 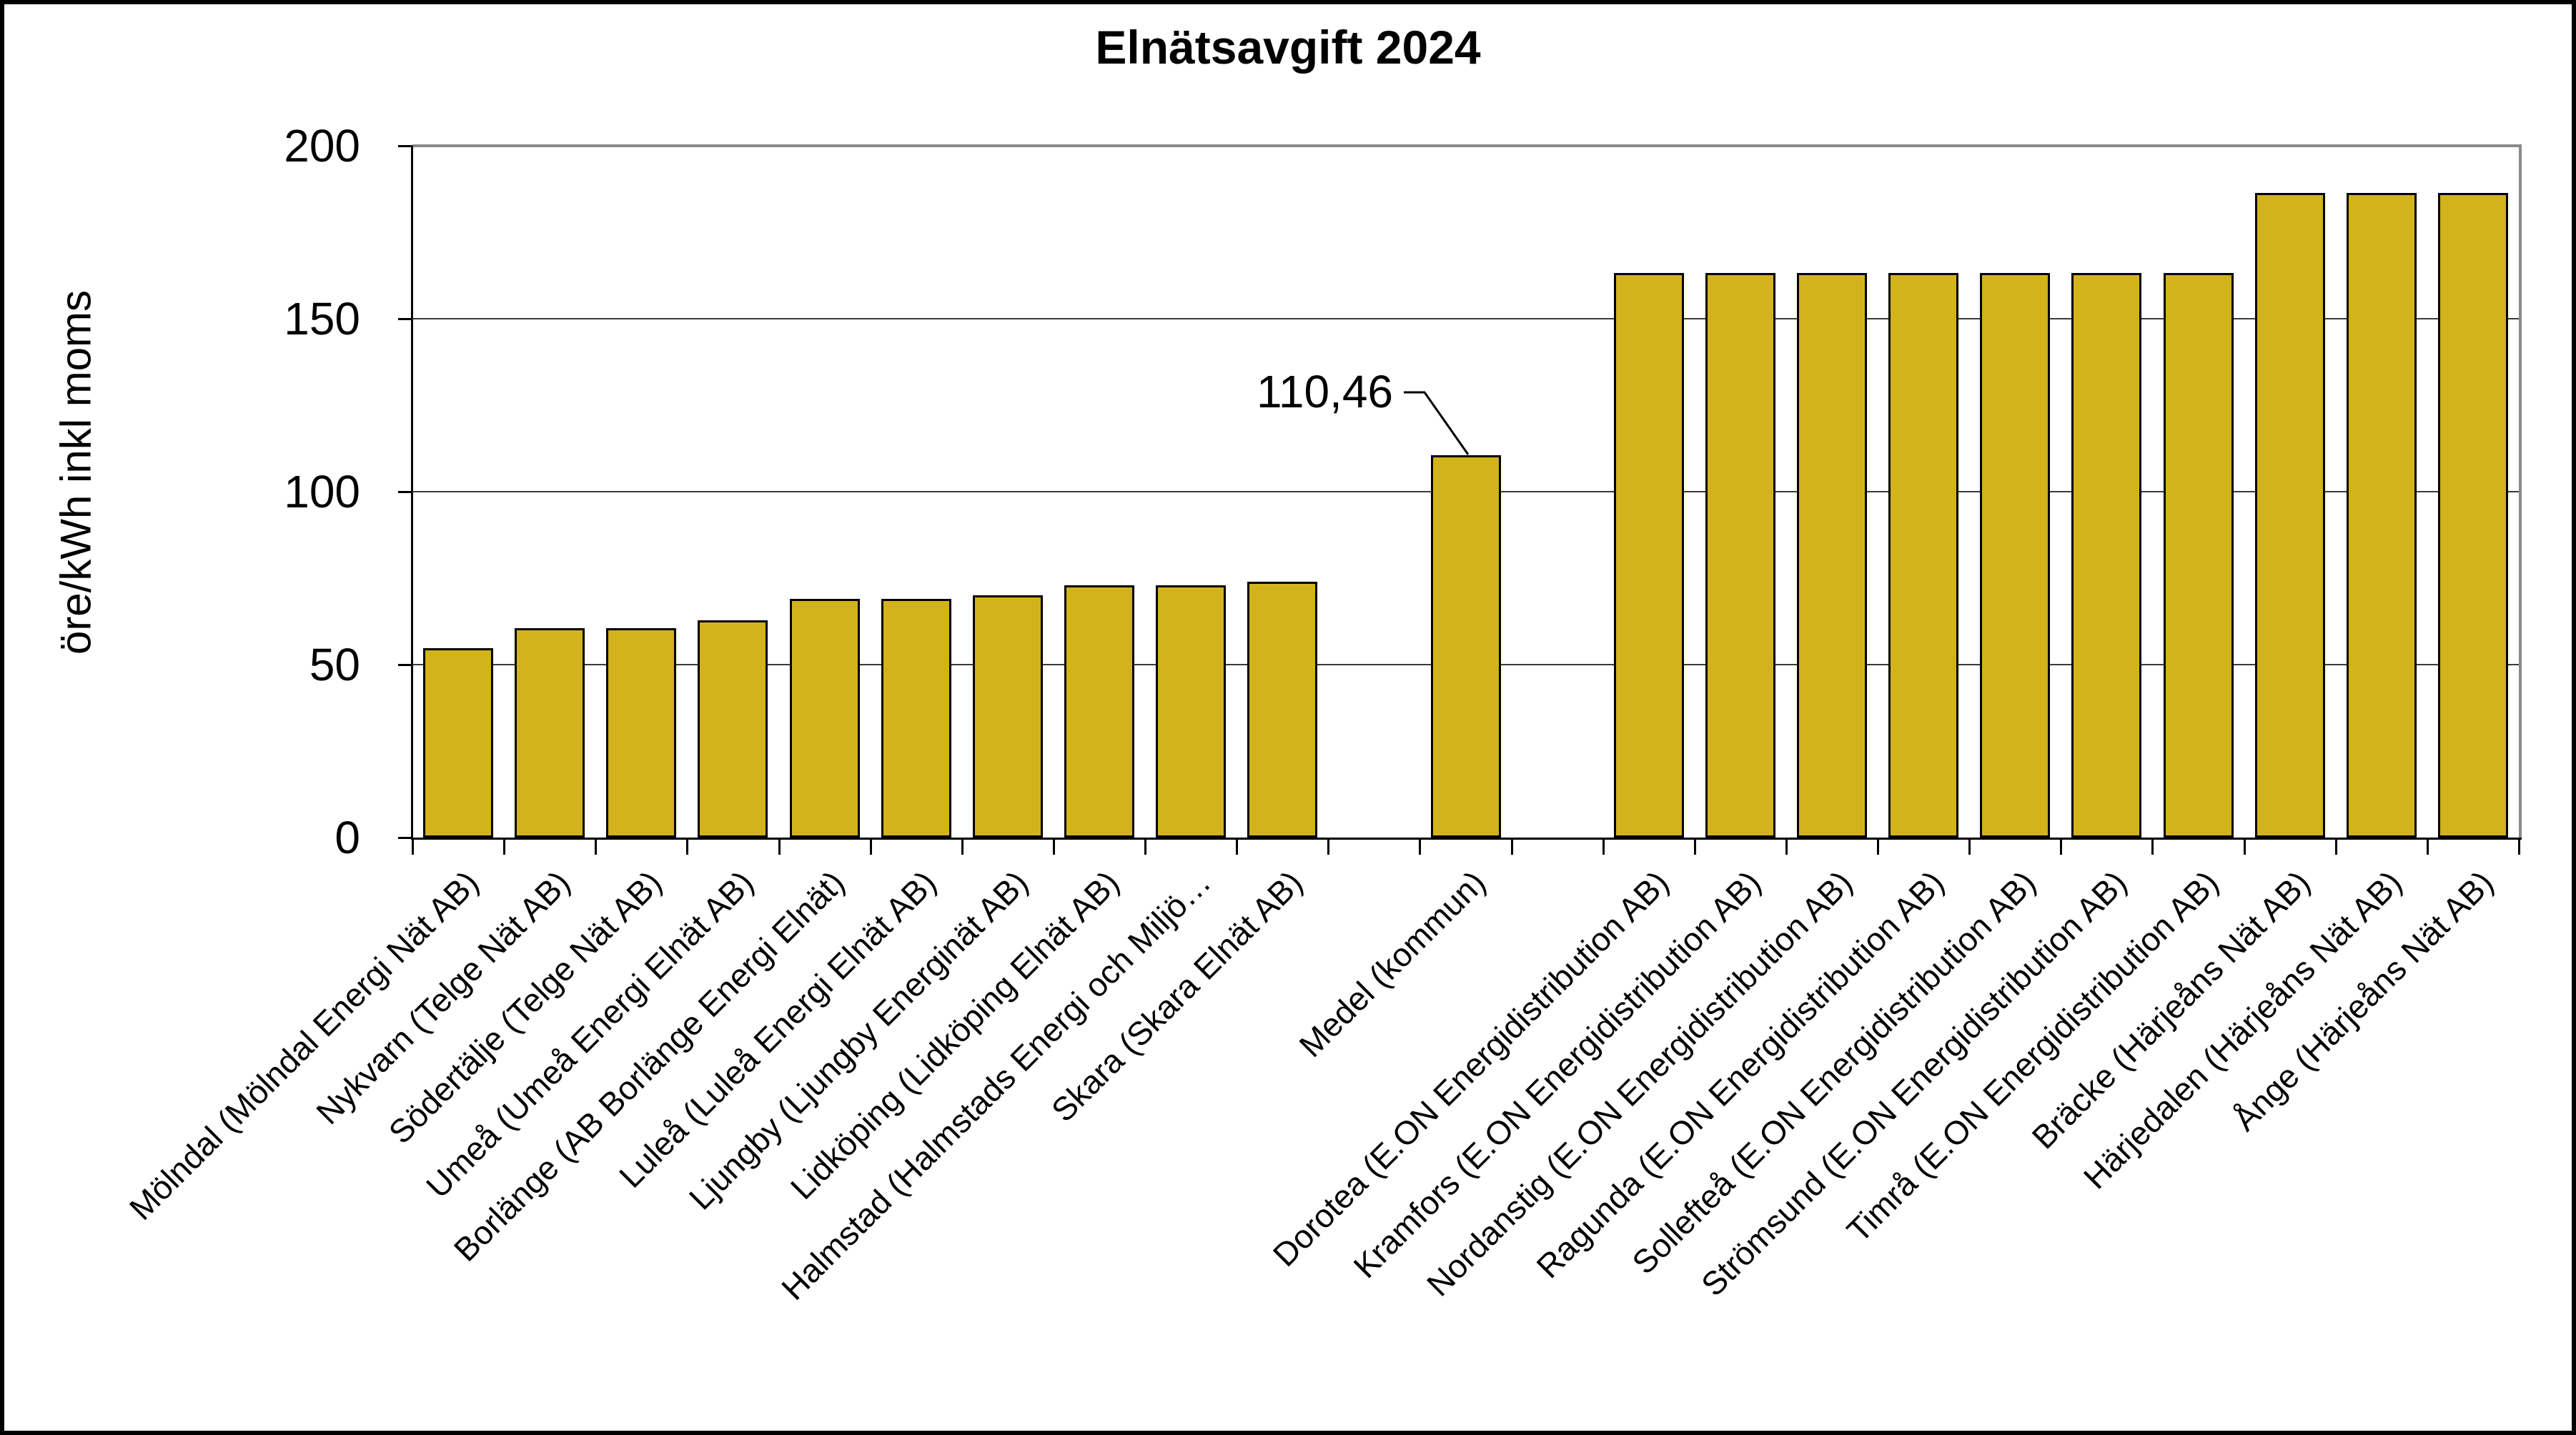 What do you see at coordinates (1467, 146) in the screenshot?
I see `plot-border-top` at bounding box center [1467, 146].